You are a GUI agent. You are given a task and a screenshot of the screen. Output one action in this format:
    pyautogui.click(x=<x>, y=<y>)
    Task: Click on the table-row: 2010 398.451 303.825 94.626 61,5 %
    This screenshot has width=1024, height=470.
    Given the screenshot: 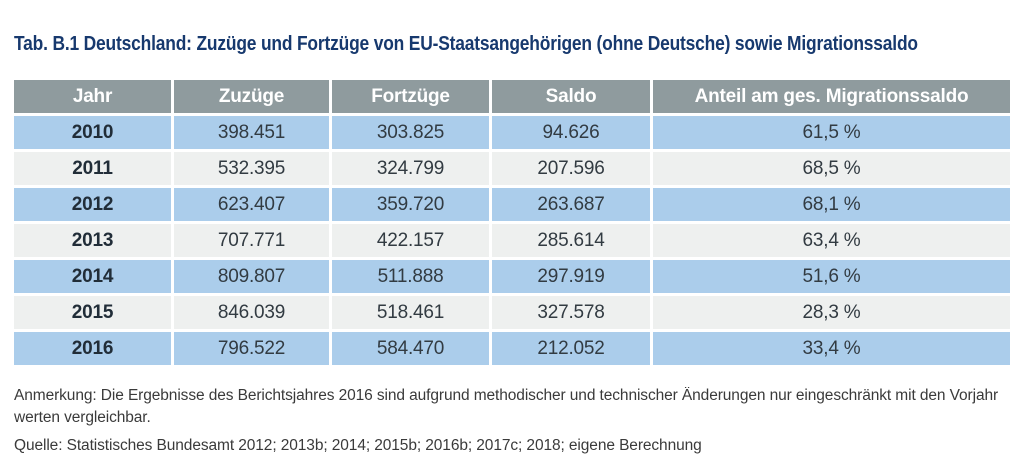 What is the action you would take?
    pyautogui.click(x=512, y=132)
    